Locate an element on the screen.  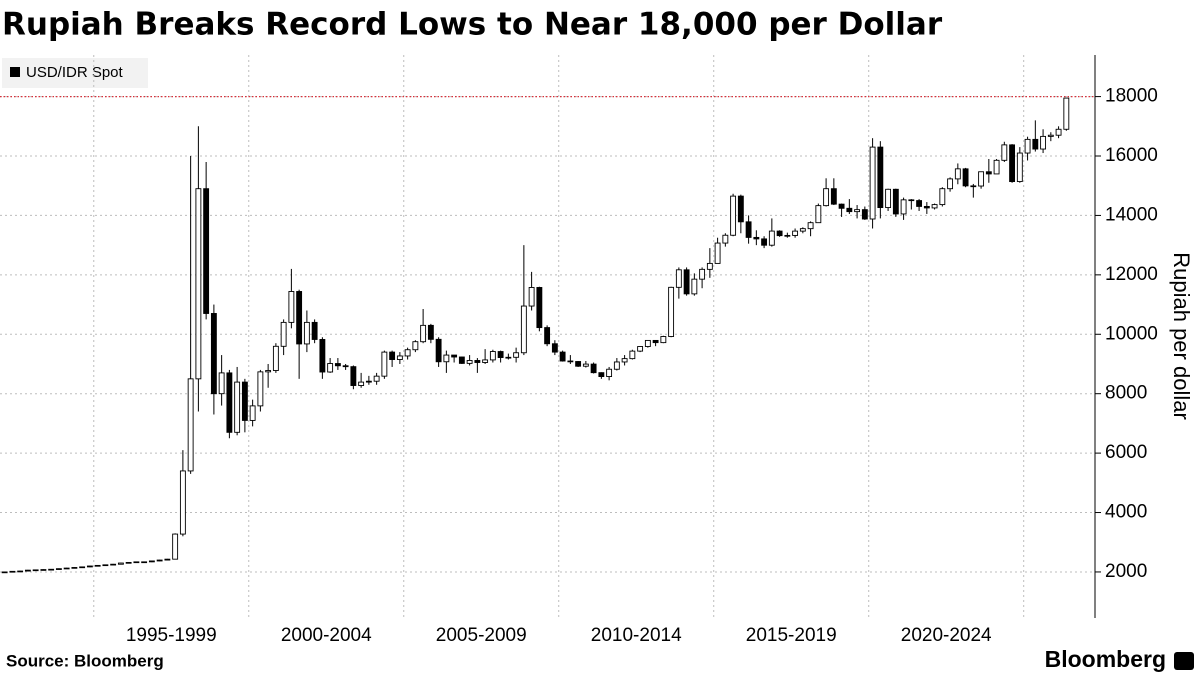
x-tick-label: 2000-2004 is located at coordinates (326, 635).